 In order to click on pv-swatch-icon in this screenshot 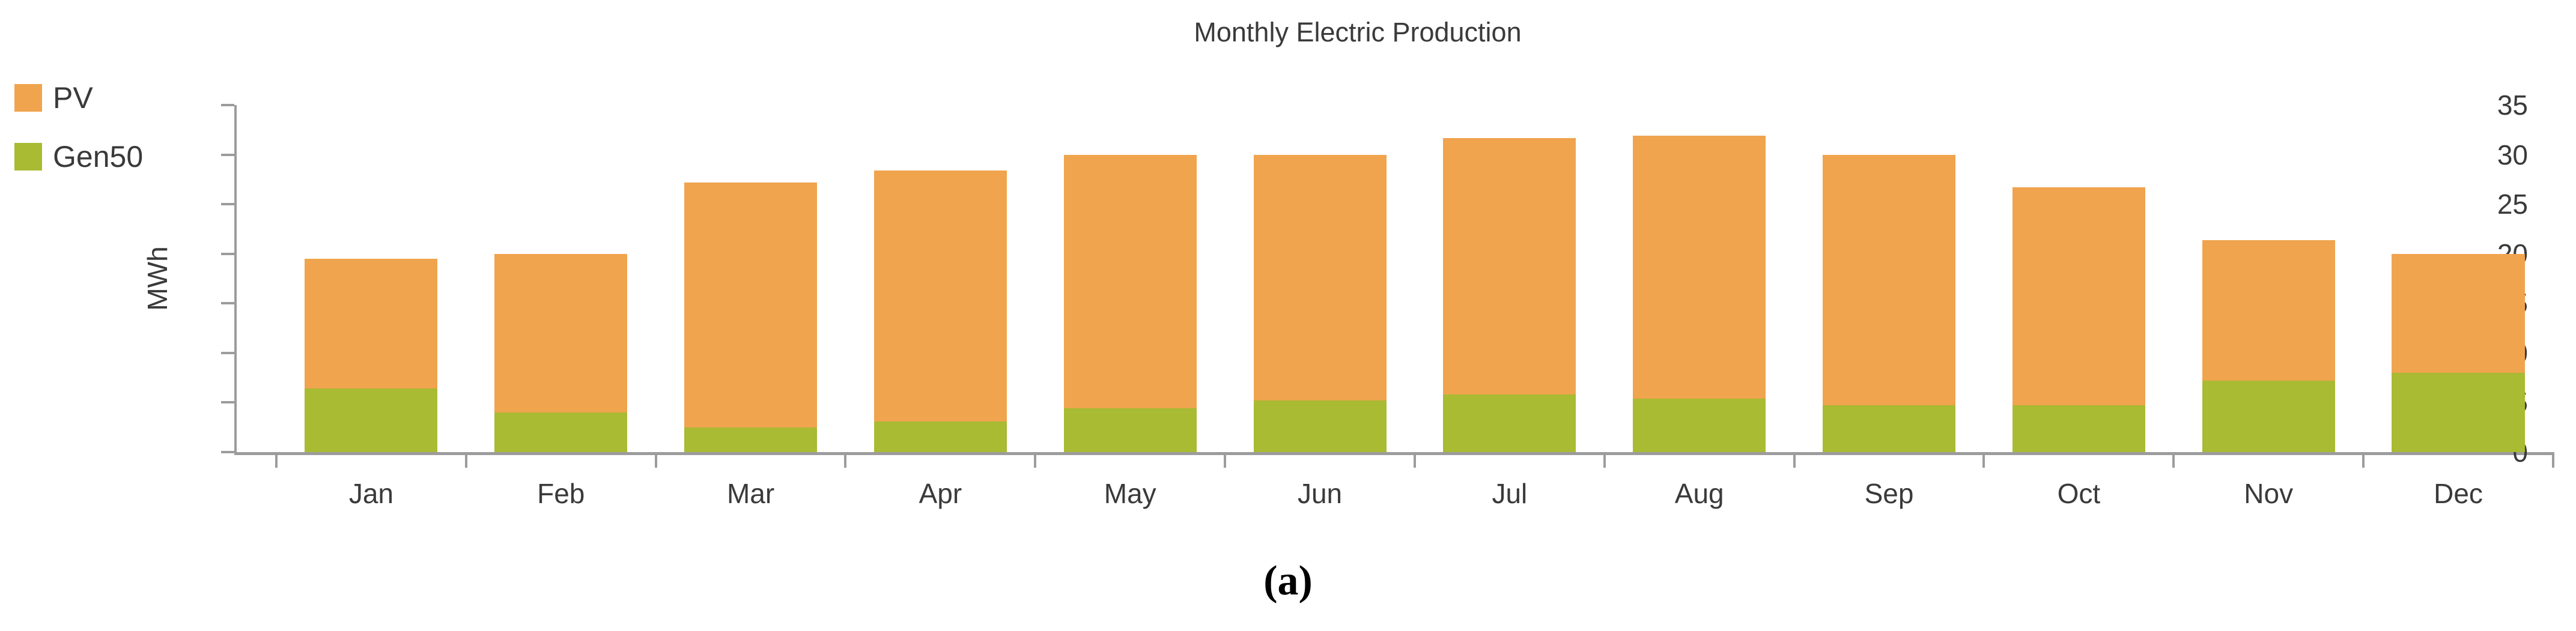, I will do `click(28, 98)`.